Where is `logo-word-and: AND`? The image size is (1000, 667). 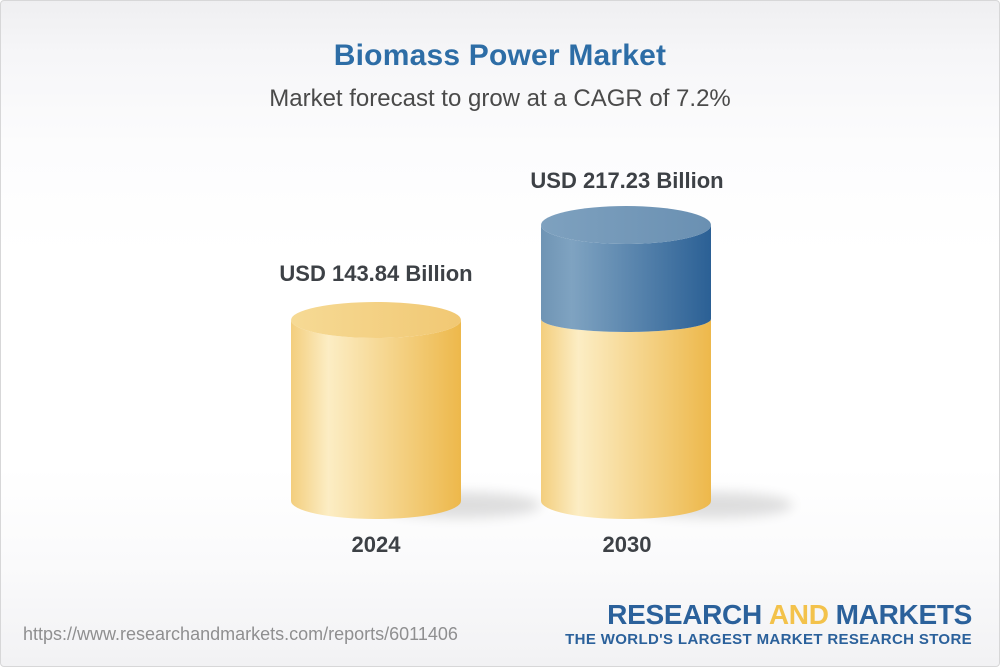 logo-word-and: AND is located at coordinates (798, 614).